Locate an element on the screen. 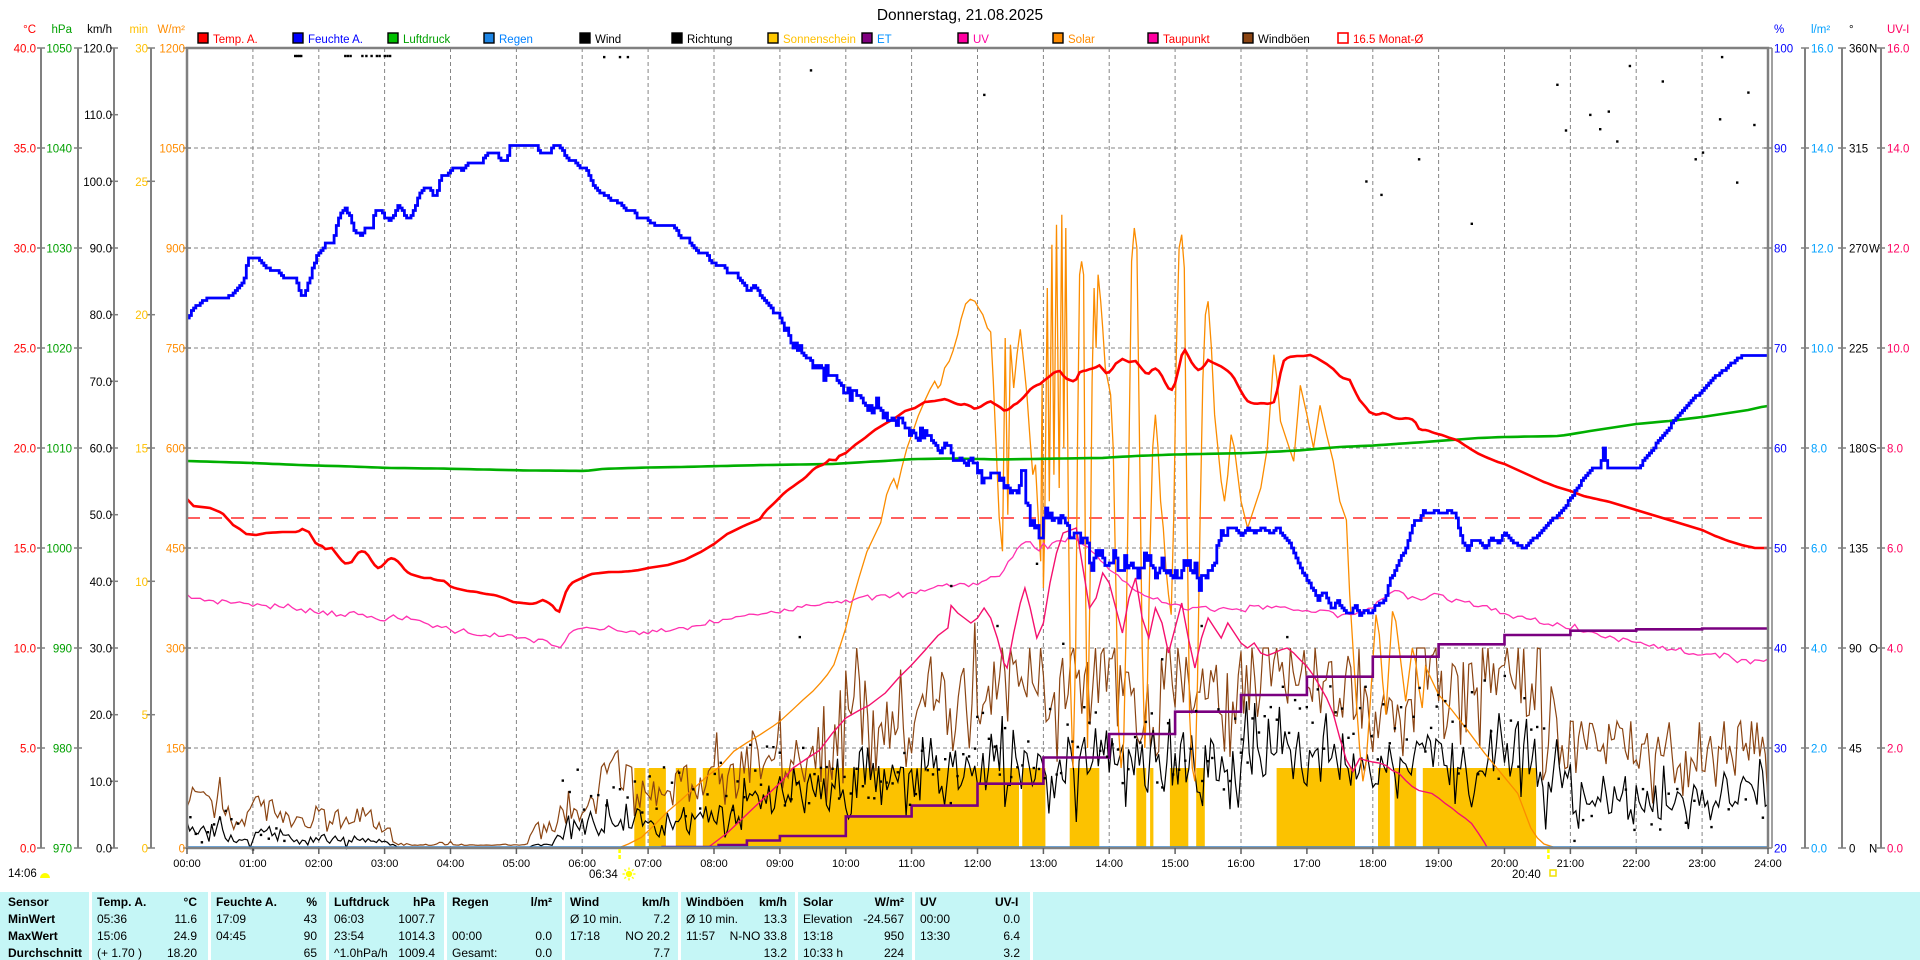 This screenshot has width=1920, height=960. svg-text: 17:09 is located at coordinates (231, 919).